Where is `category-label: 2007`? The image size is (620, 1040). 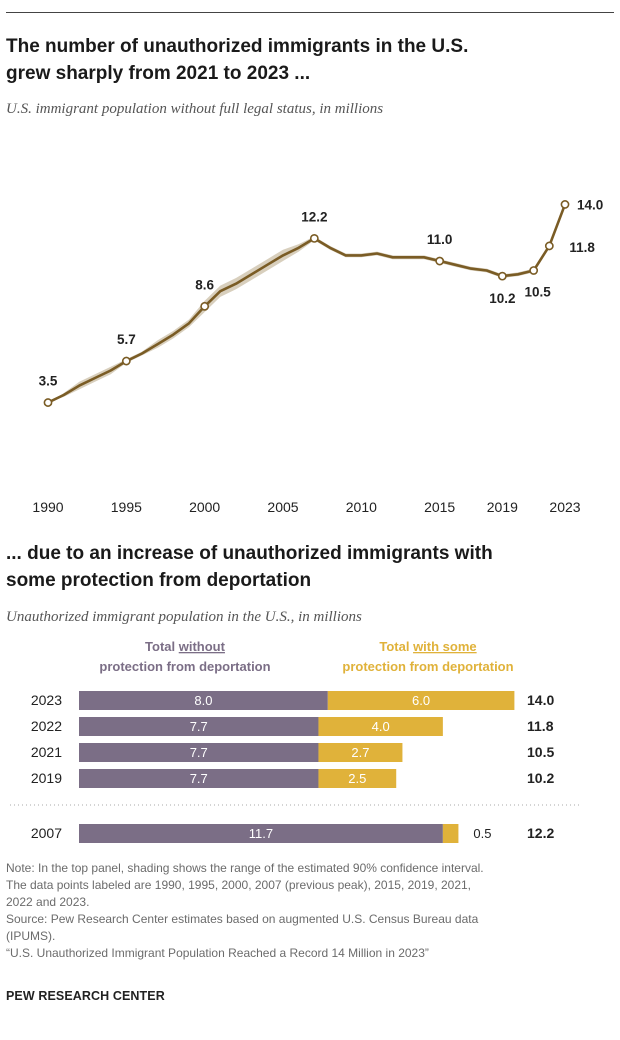
category-label: 2007 is located at coordinates (46, 833).